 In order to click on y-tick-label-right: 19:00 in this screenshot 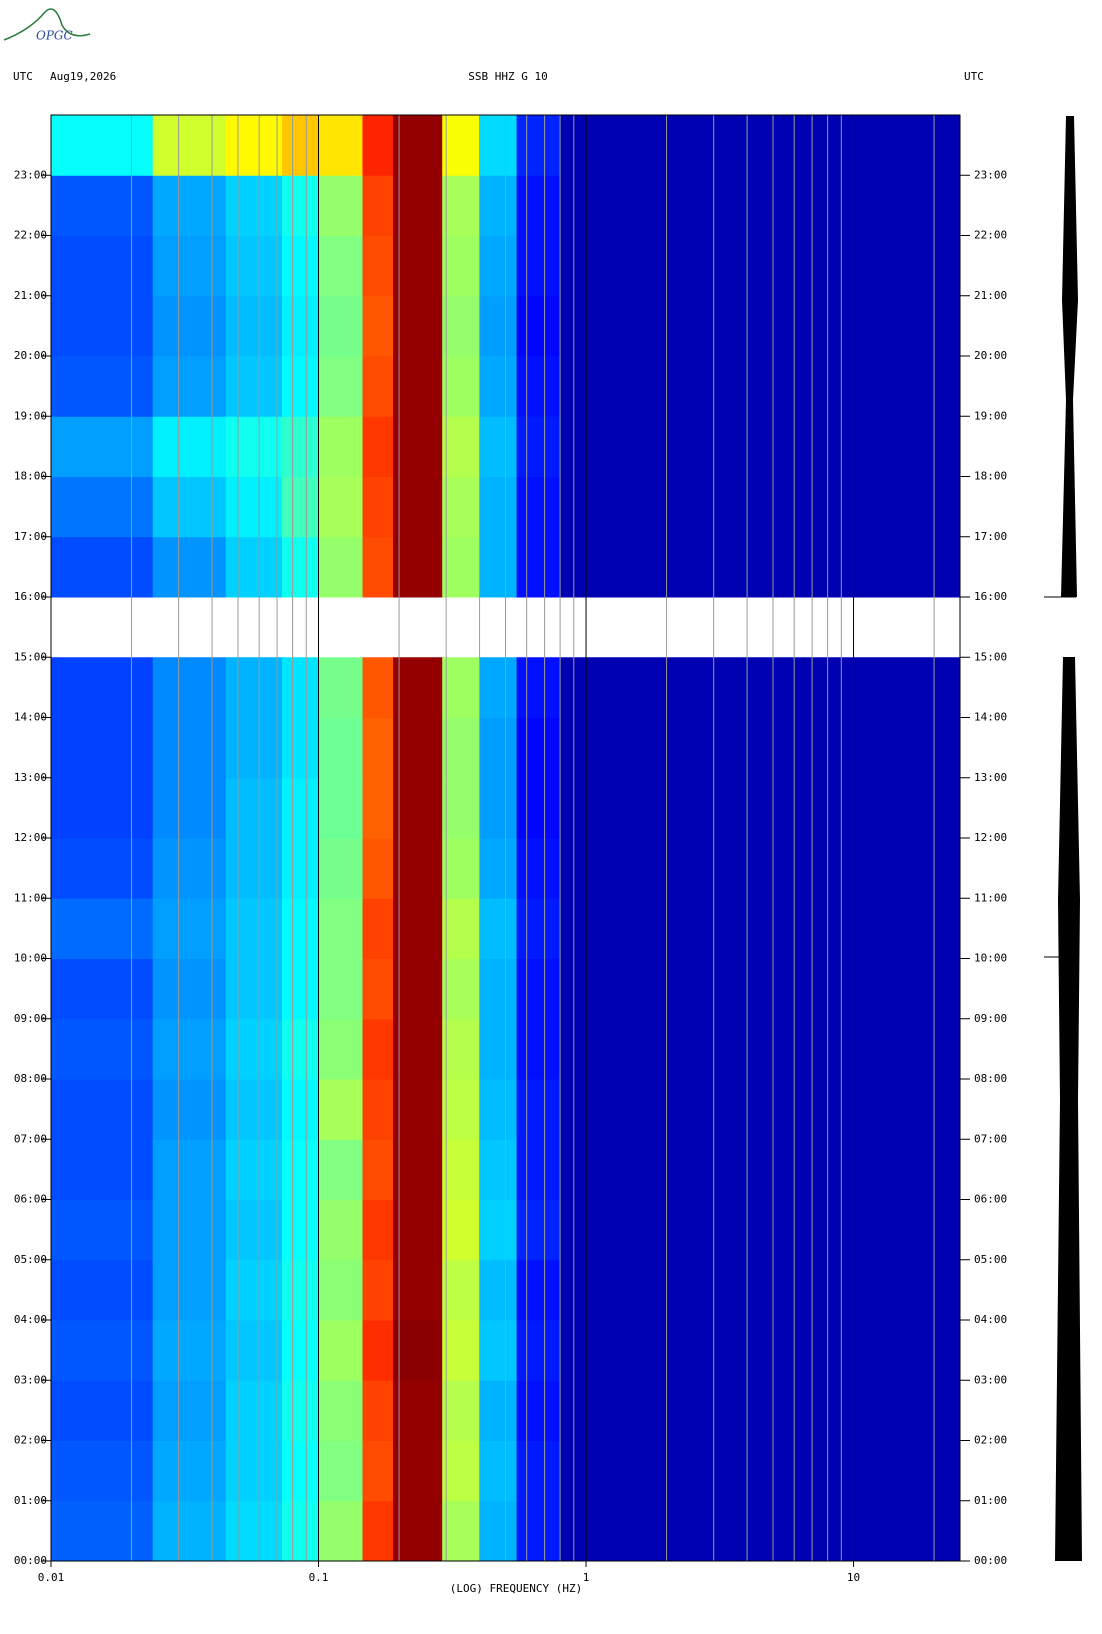, I will do `click(990, 415)`.